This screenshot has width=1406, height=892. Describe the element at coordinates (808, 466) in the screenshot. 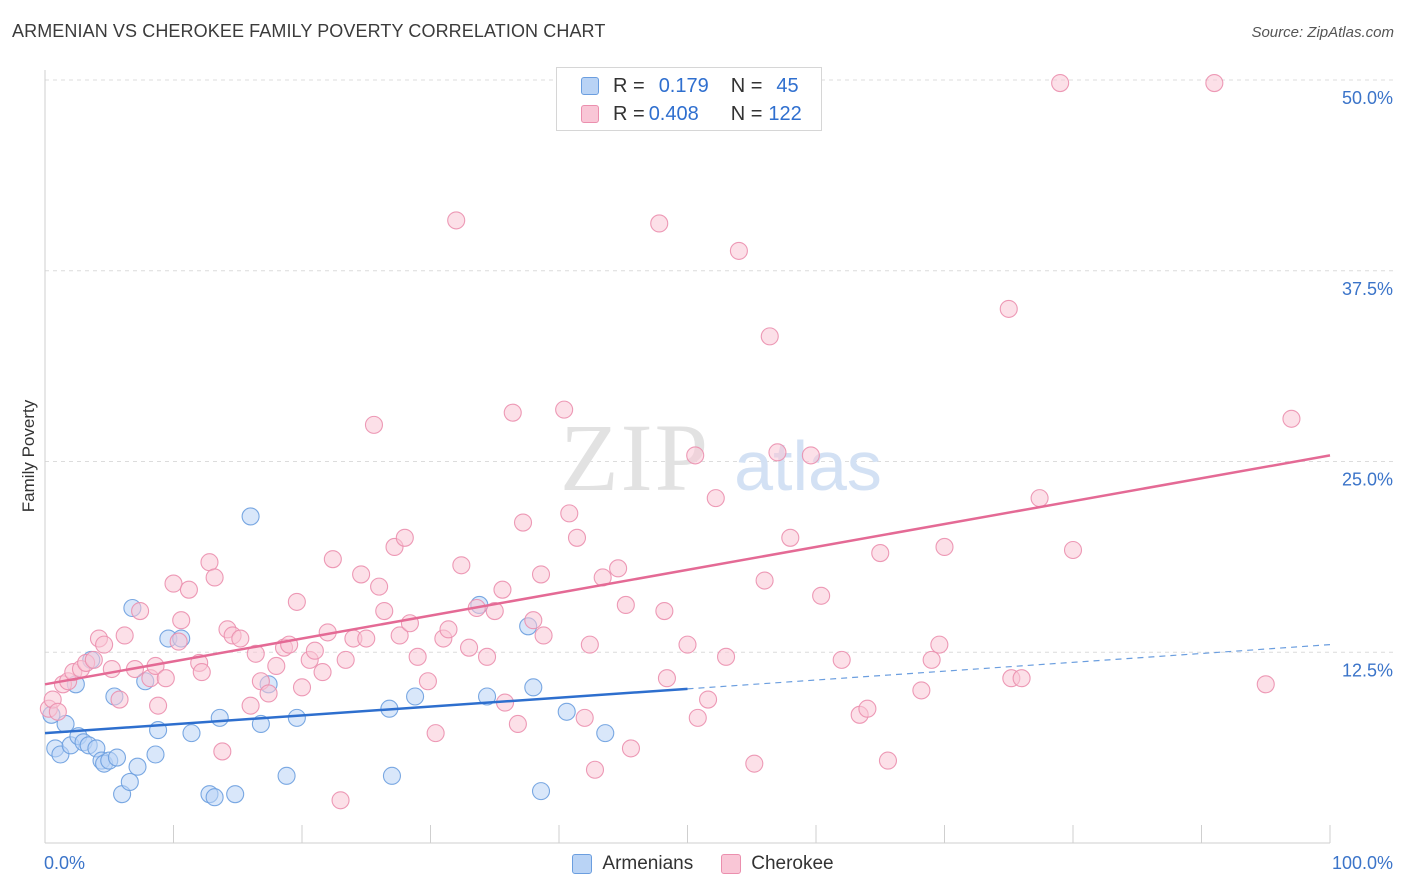

I see `watermark-atlas: atlas` at that location.